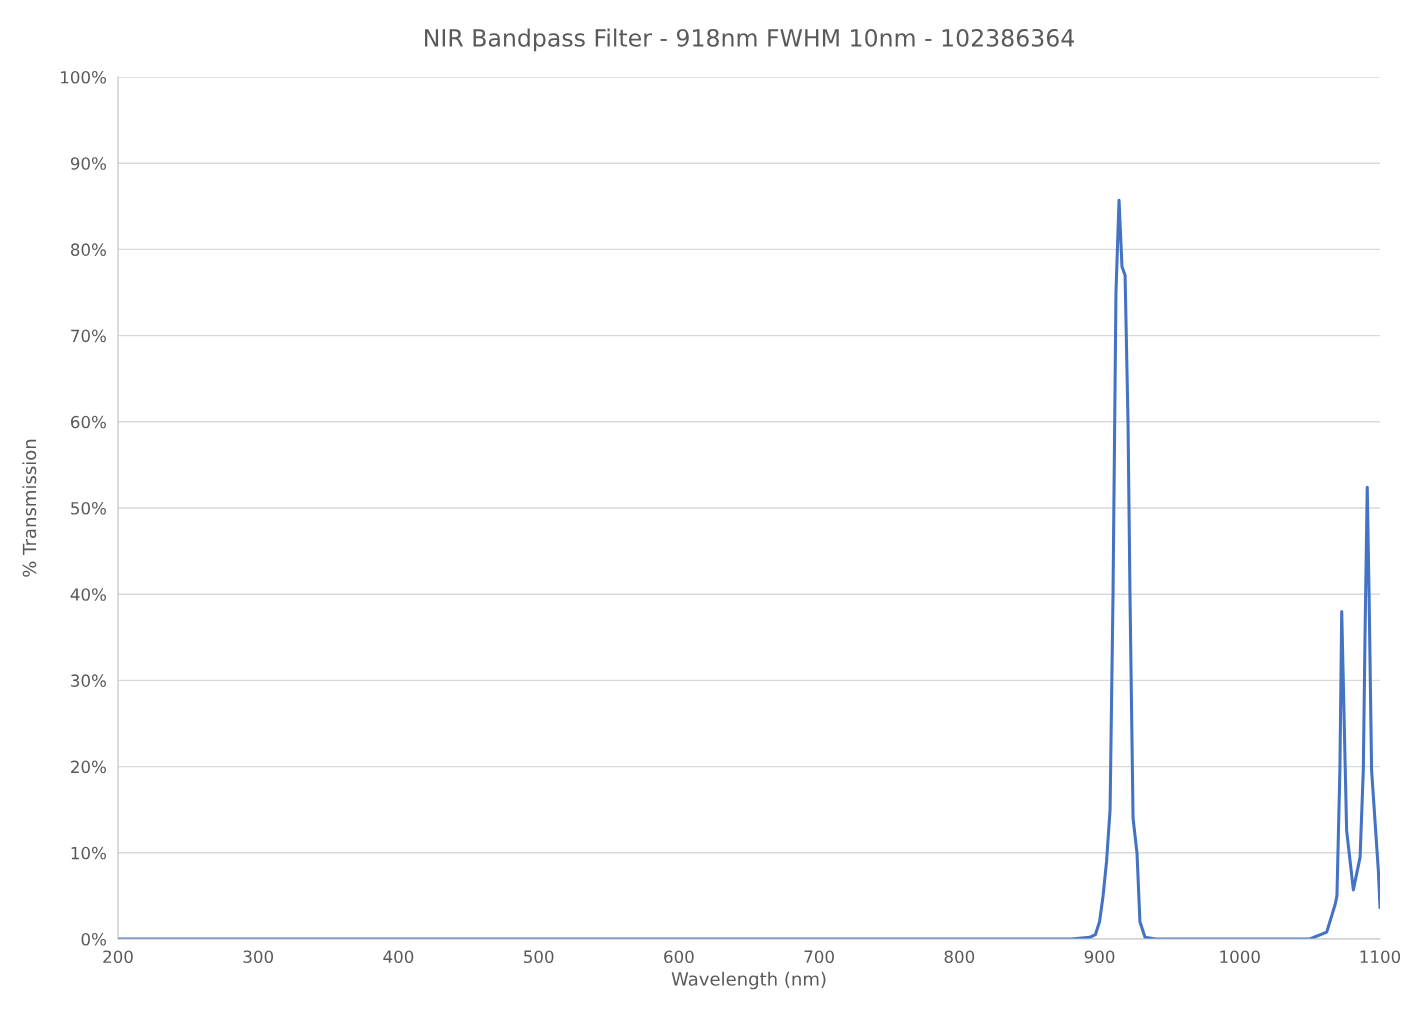 The height and width of the screenshot is (1033, 1422). I want to click on y-tick-label: 50%, so click(88, 508).